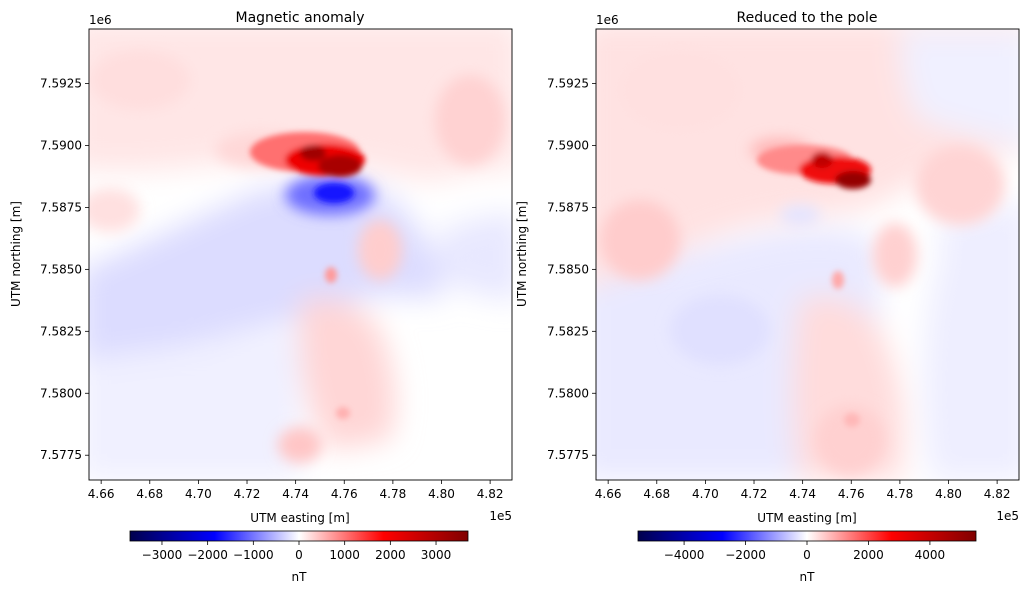  I want to click on colorbar-tick-label: 4000, so click(930, 555).